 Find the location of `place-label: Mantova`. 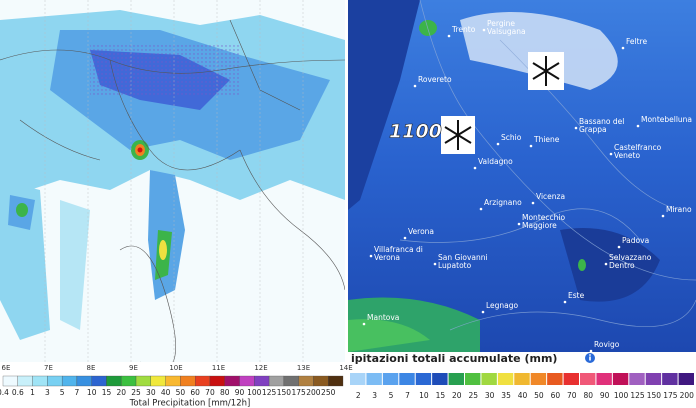

place-label: Mantova is located at coordinates (383, 317).